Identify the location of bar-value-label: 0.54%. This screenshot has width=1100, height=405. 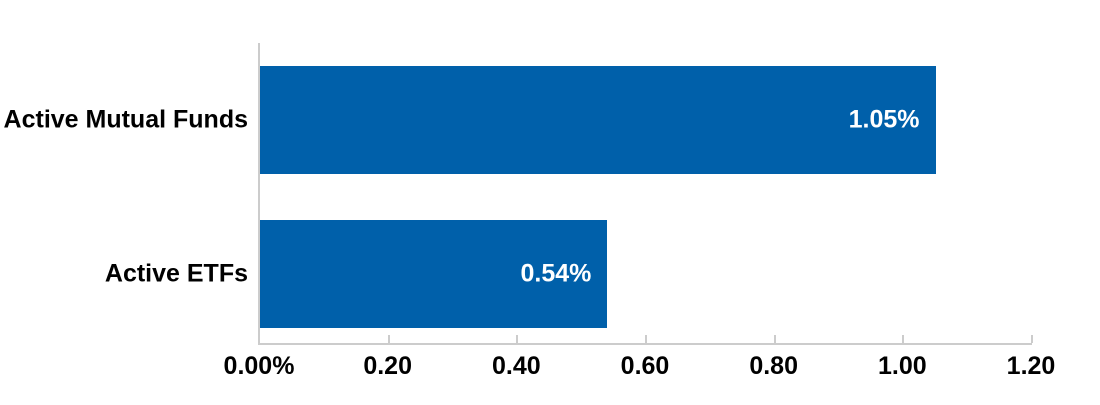
(556, 273).